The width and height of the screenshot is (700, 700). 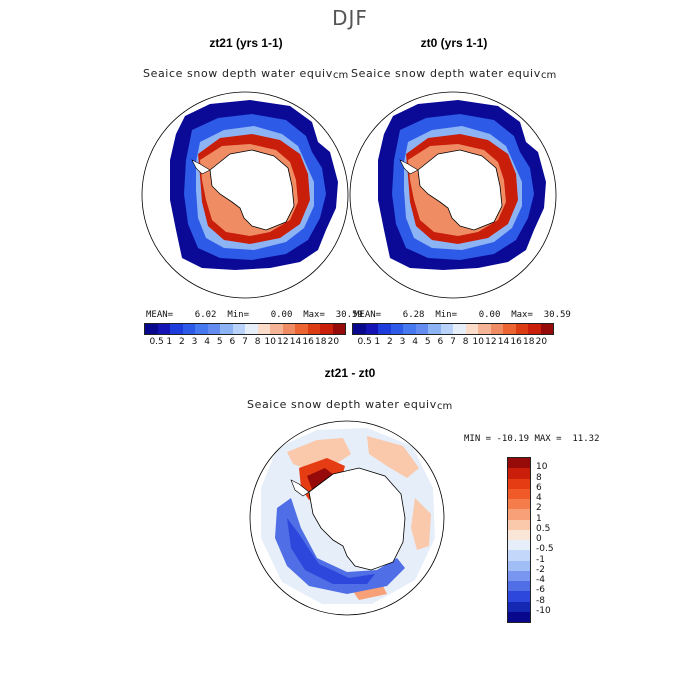 What do you see at coordinates (462, 315) in the screenshot?
I see `panel2-stats: MEAN= 6.28 Min= 0.00 Max= 30.59` at bounding box center [462, 315].